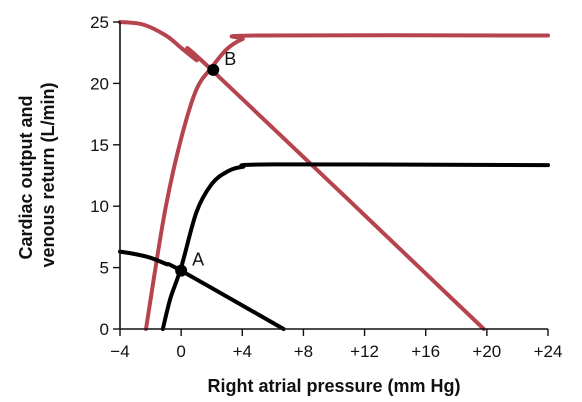  Describe the element at coordinates (213, 69) in the screenshot. I see `point-b-marker` at that location.